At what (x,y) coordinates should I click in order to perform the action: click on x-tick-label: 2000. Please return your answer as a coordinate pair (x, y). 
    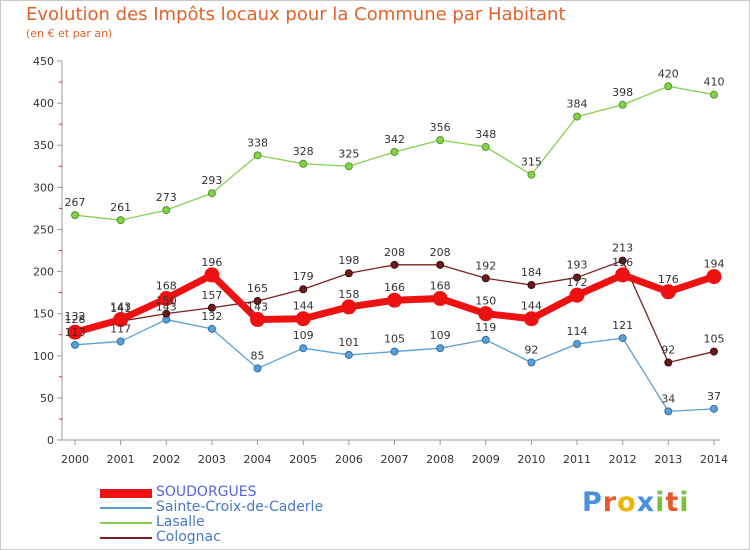
    Looking at the image, I should click on (75, 459).